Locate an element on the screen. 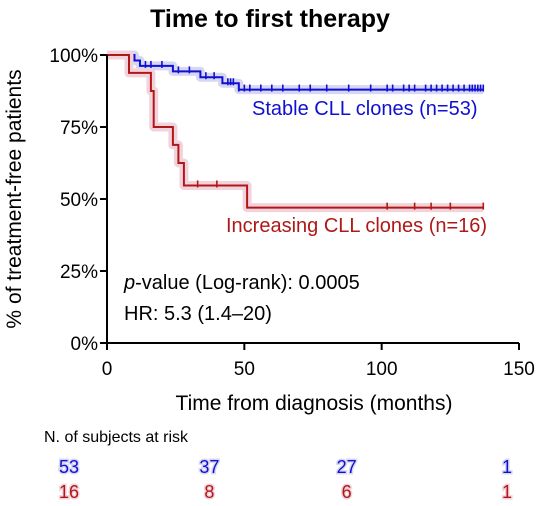 Image resolution: width=550 pixels, height=506 pixels. y-tick-label: 100% is located at coordinates (73, 56).